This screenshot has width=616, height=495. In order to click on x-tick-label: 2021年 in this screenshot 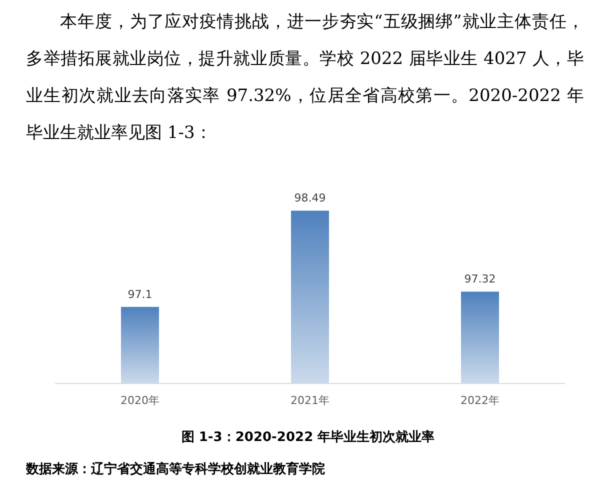, I will do `click(310, 400)`.